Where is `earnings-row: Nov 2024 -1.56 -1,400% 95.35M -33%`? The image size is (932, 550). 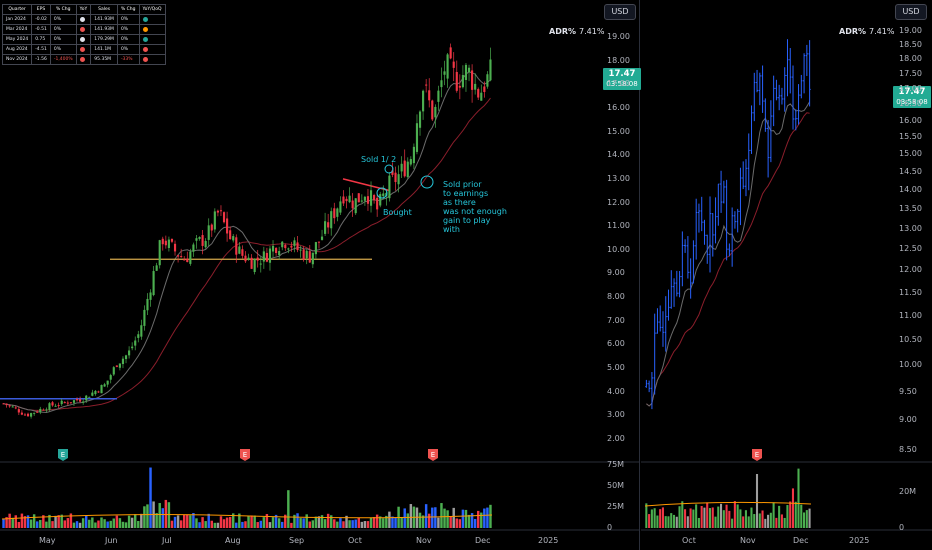
earnings-row: Nov 2024 -1.56 -1,400% 95.35M -33% is located at coordinates (83, 59).